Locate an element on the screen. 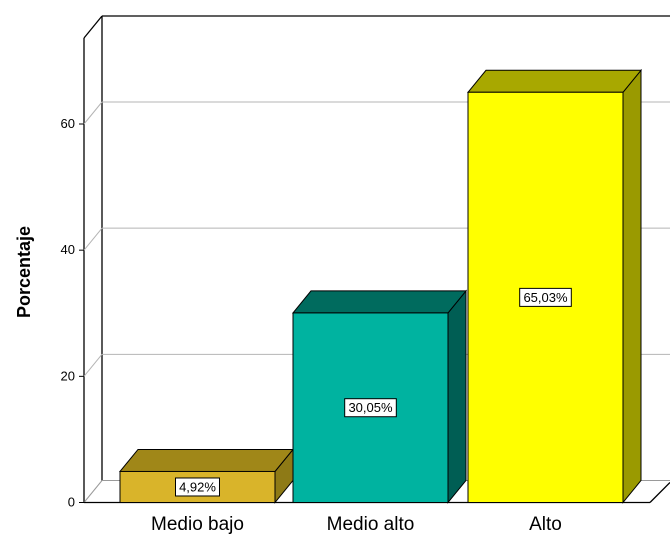  x-tick-label: Medio alto is located at coordinates (371, 524).